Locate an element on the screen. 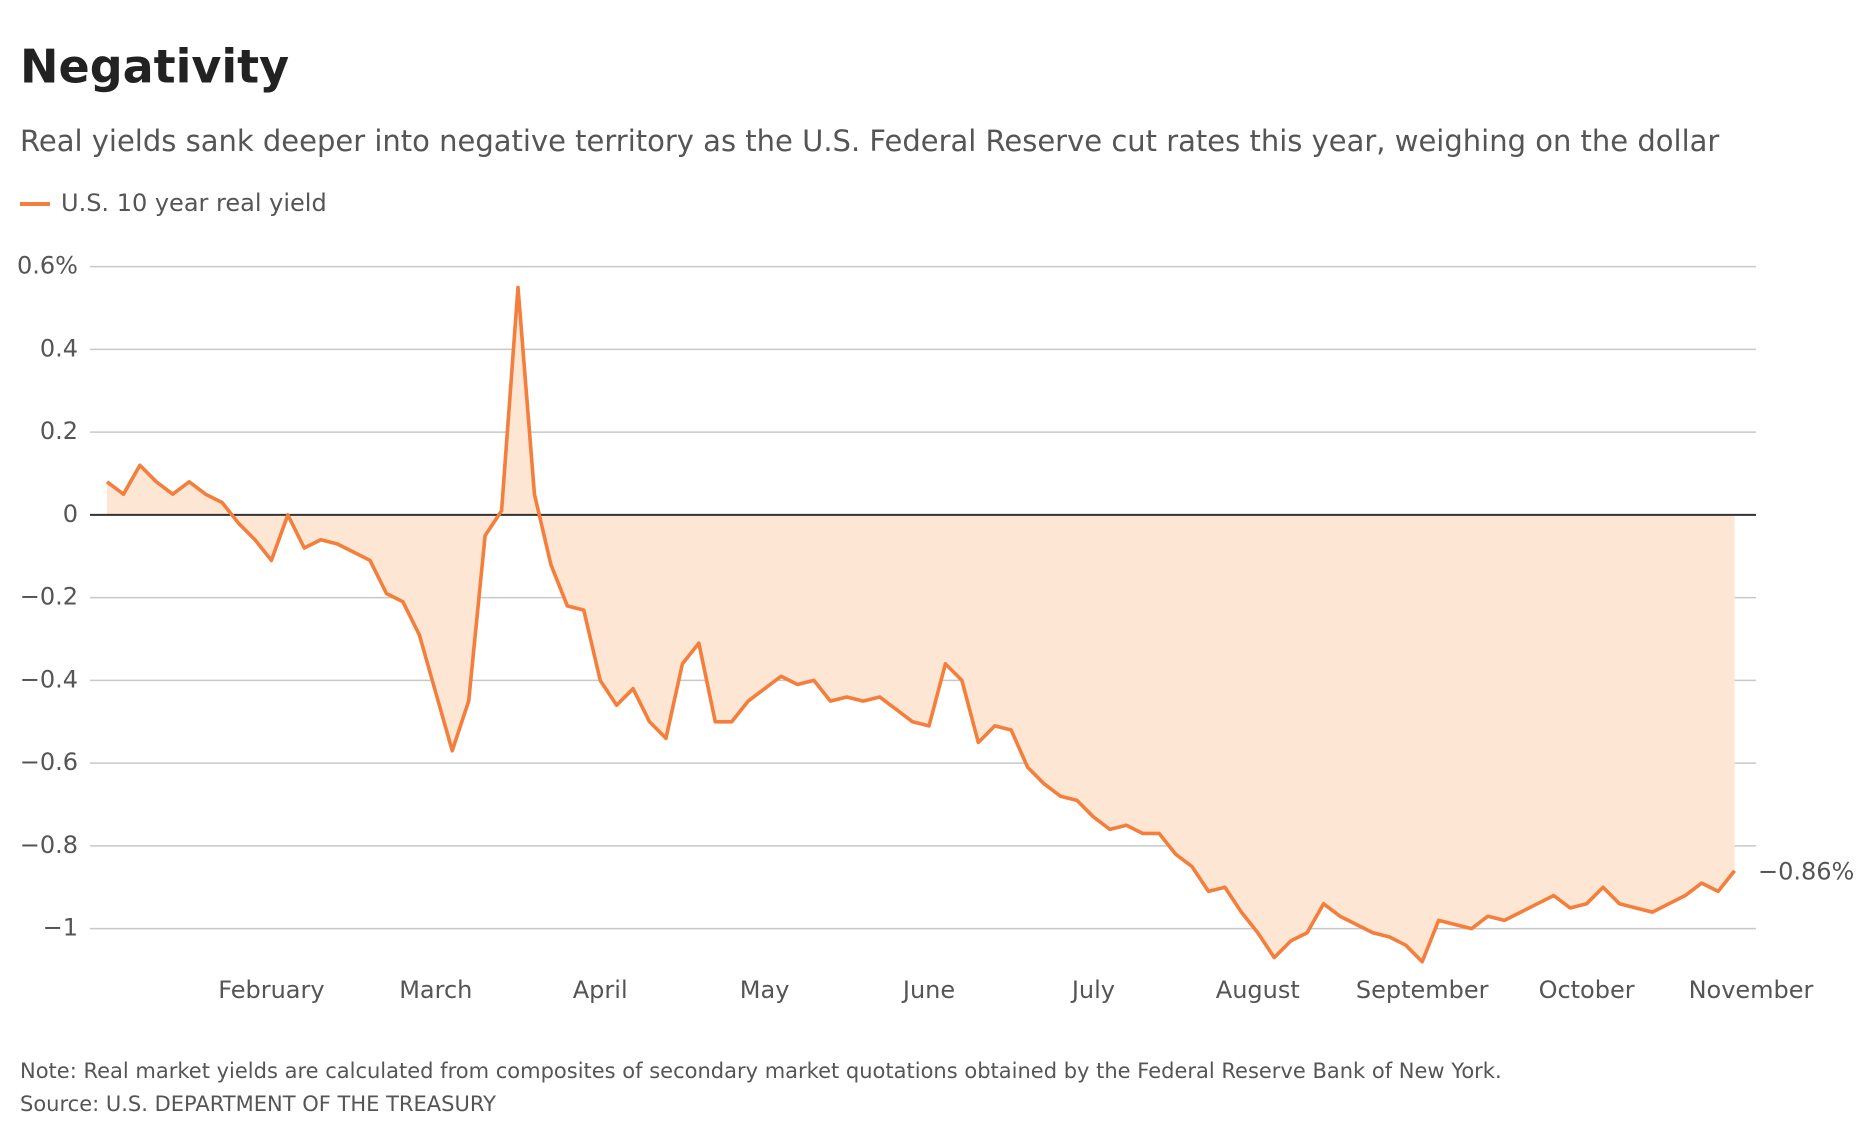 The height and width of the screenshot is (1142, 1864). y-tick-label: −0.8 is located at coordinates (49, 845).